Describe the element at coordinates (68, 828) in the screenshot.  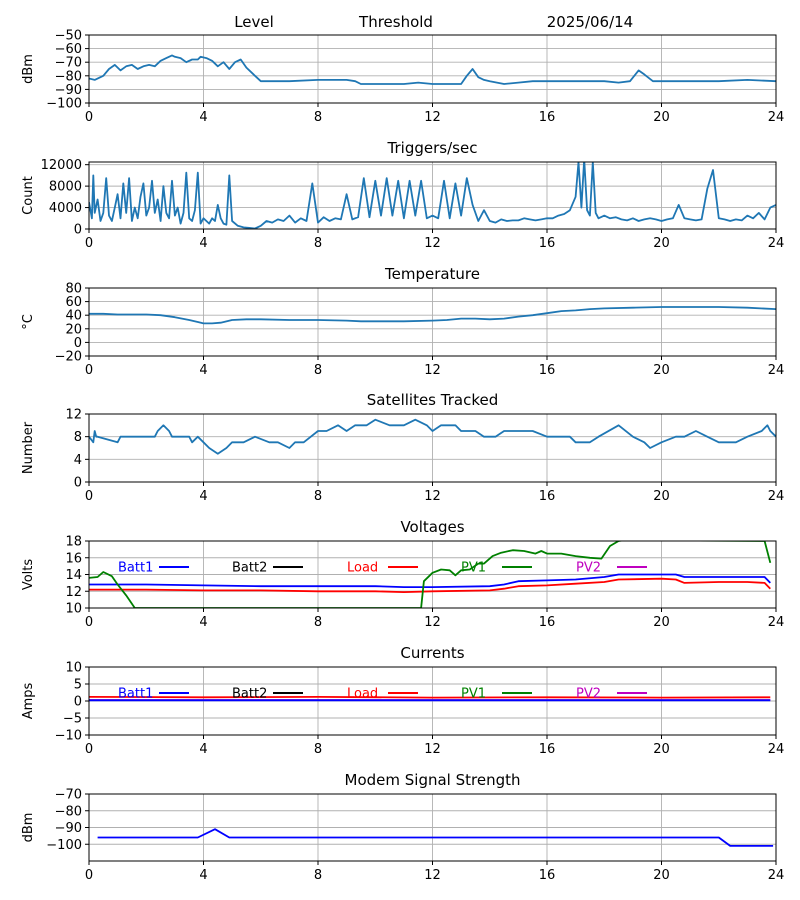
I see `y-tick-label: −90` at that location.